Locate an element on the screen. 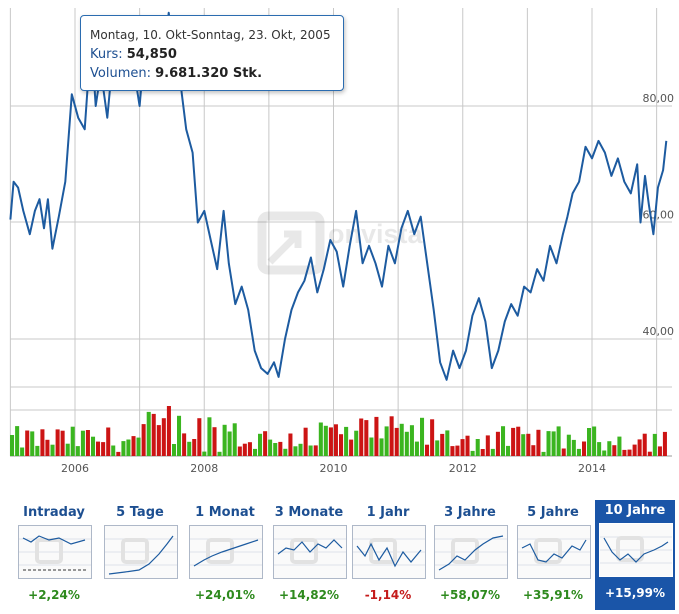 This screenshot has height=614, width=679. tab-3-jahre: 3 Jahre +58,07% is located at coordinates (470, 556).